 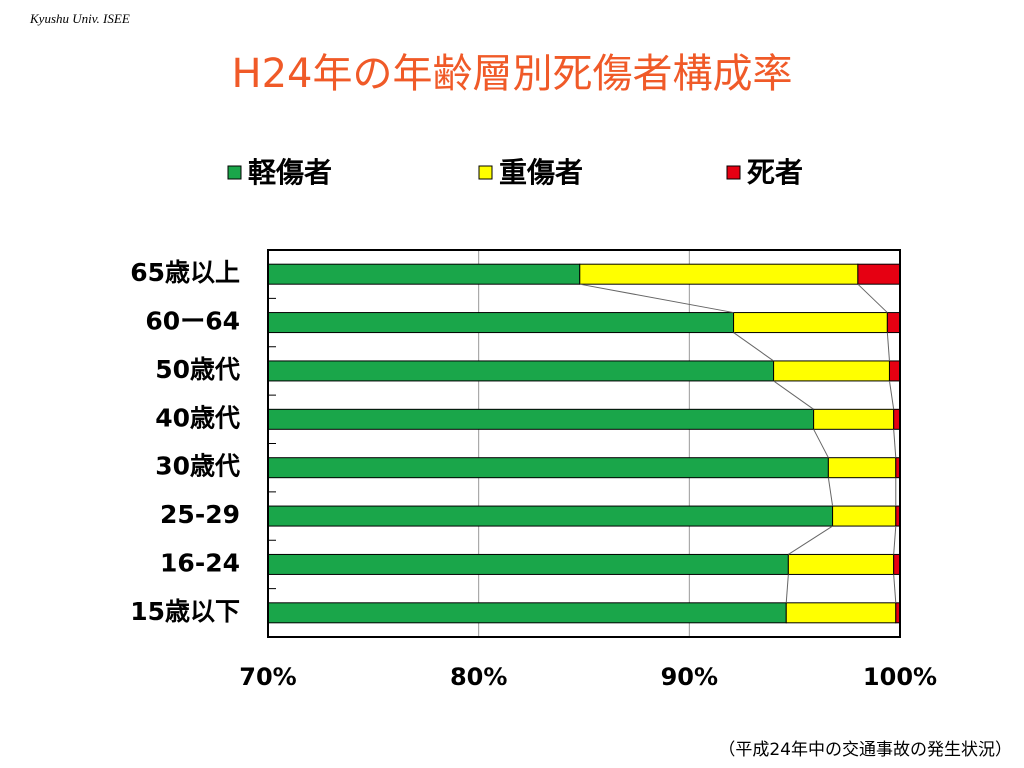 I want to click on header: Kyushu Univ. ISEE, so click(x=79, y=18).